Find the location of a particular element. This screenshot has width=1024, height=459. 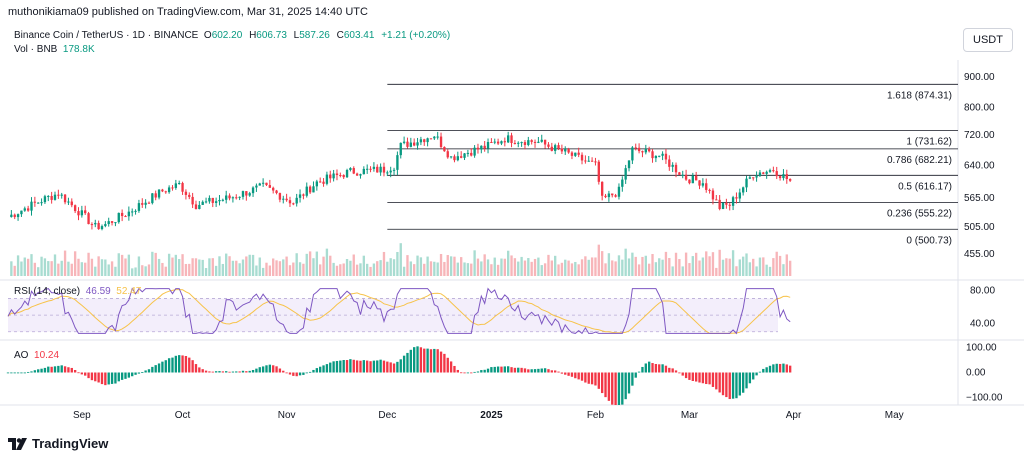

ao-legend: AO 10.24 is located at coordinates (36, 355).